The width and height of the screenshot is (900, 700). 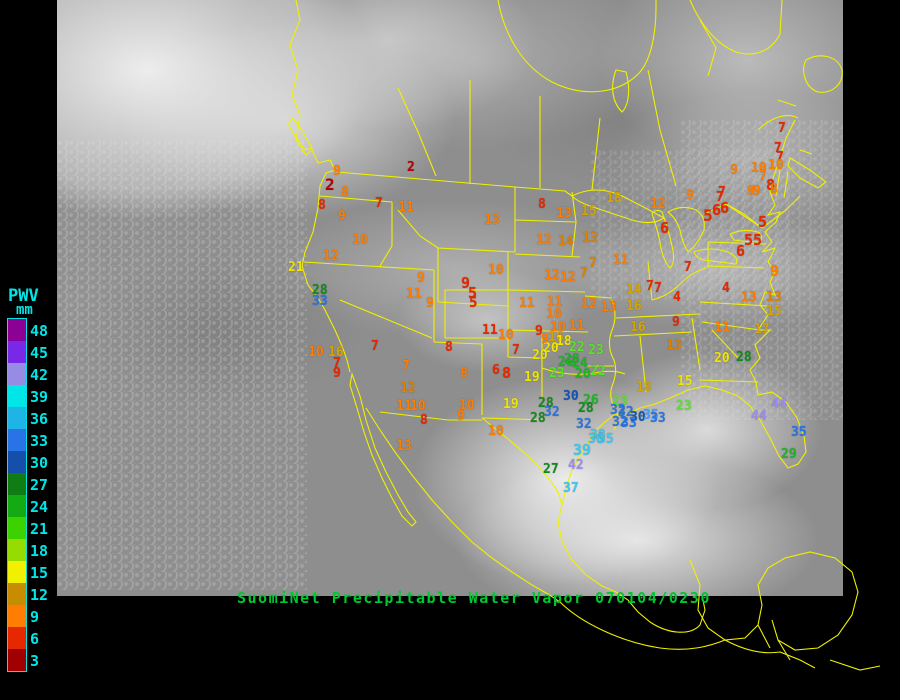 I want to click on station-value: 15, so click(x=589, y=211).